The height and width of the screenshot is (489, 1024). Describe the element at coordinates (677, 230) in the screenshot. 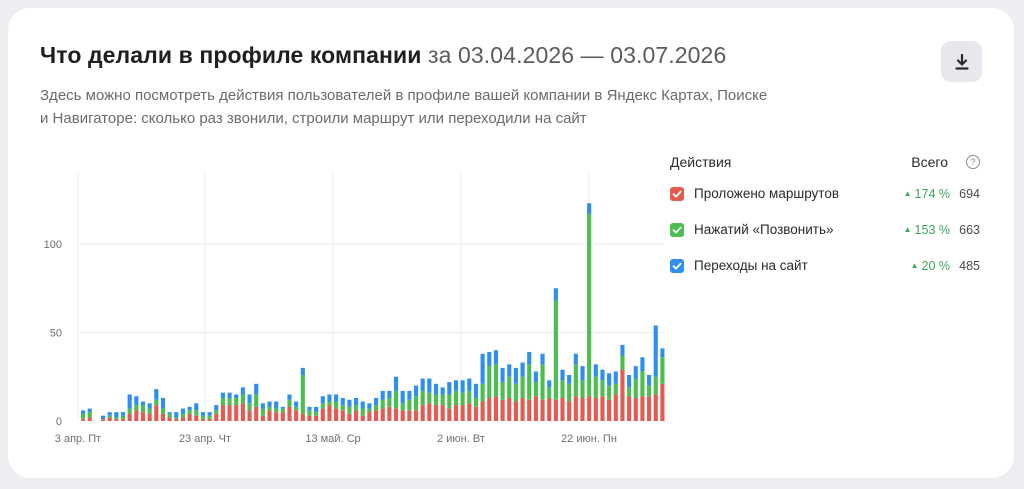

I see `checkbox-calls` at that location.